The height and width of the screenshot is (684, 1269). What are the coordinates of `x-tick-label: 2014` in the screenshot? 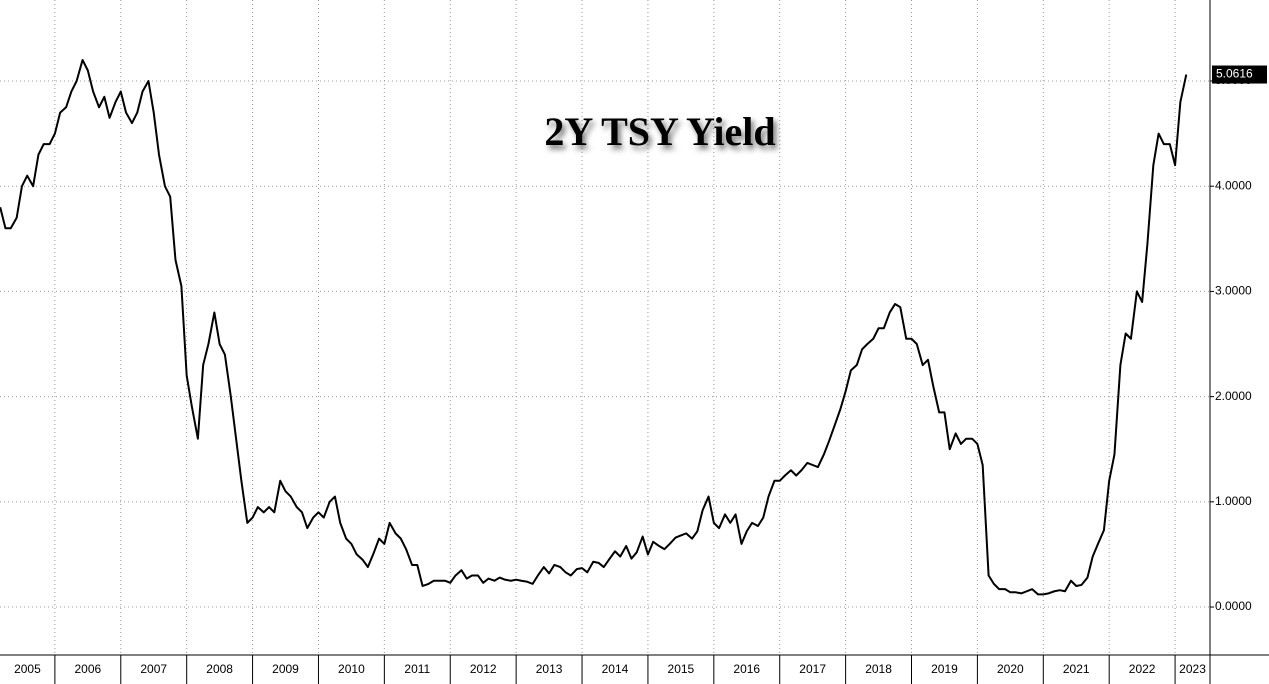 It's located at (615, 669).